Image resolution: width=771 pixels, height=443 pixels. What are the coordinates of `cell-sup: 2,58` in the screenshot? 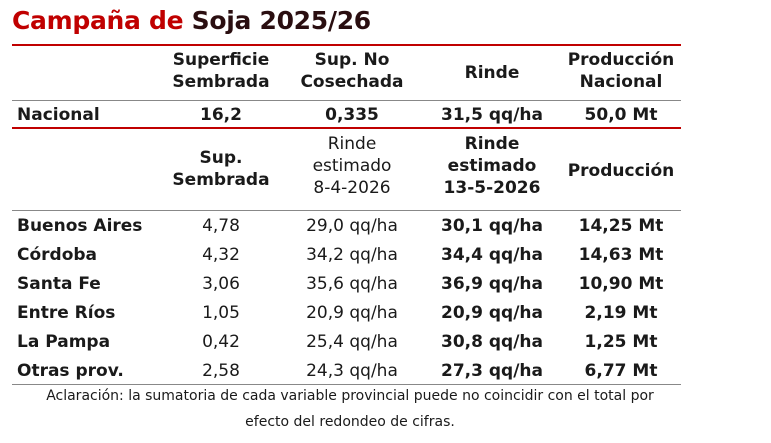 It's located at (221, 371).